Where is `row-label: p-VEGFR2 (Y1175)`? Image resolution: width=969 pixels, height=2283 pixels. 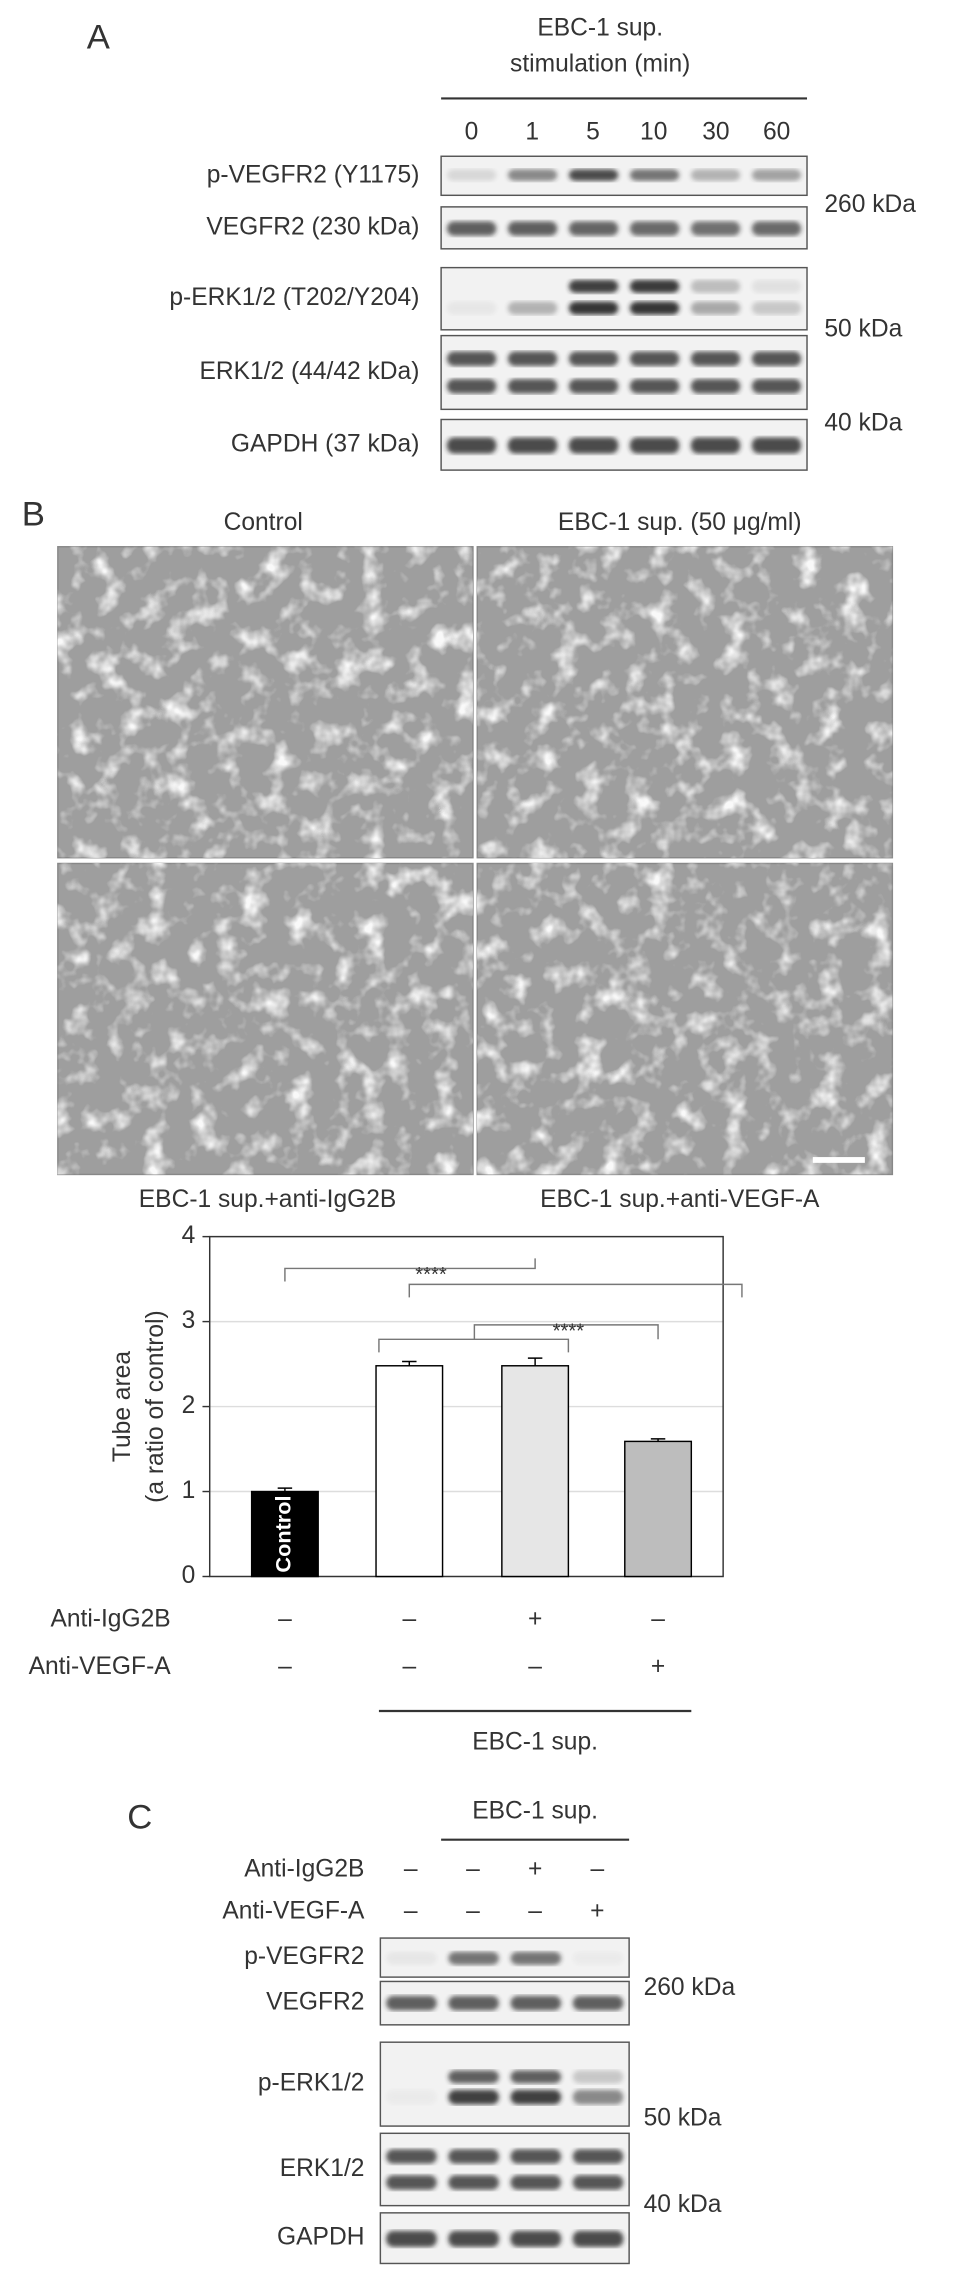
row-label: p-VEGFR2 (Y1175) is located at coordinates (313, 174).